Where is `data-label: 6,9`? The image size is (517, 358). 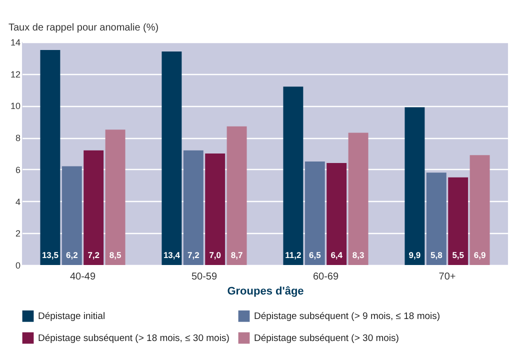
data-label: 6,9 is located at coordinates (480, 255).